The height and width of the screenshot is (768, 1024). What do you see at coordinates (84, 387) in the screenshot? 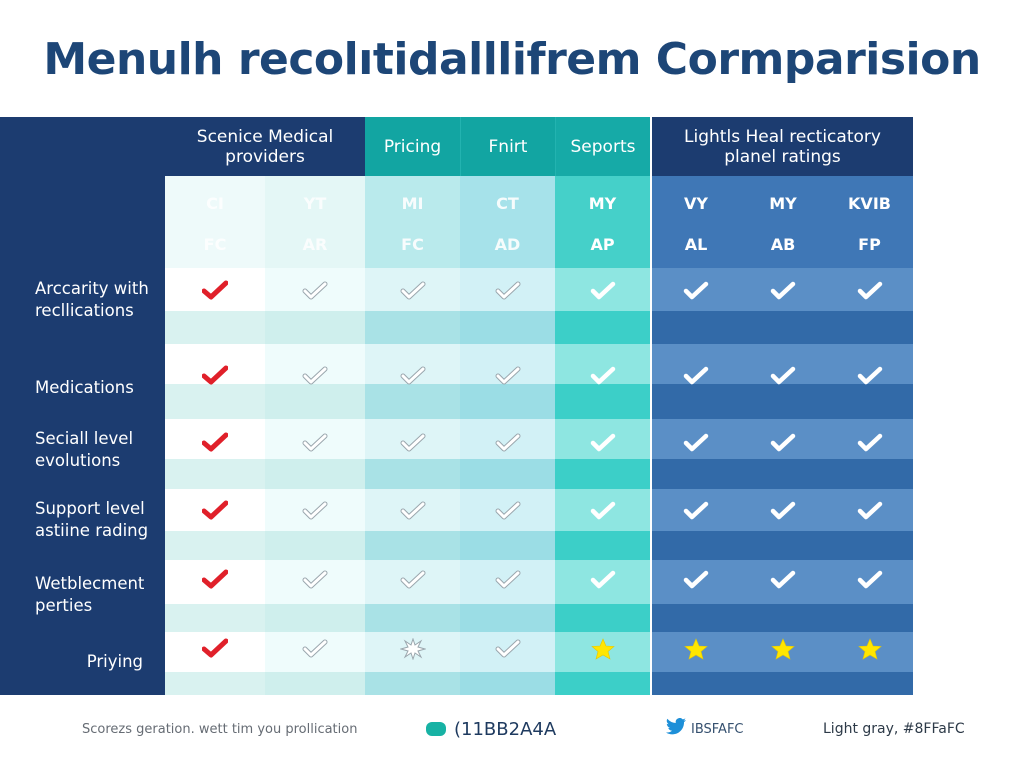
I see `row-label-medications: Medications` at bounding box center [84, 387].